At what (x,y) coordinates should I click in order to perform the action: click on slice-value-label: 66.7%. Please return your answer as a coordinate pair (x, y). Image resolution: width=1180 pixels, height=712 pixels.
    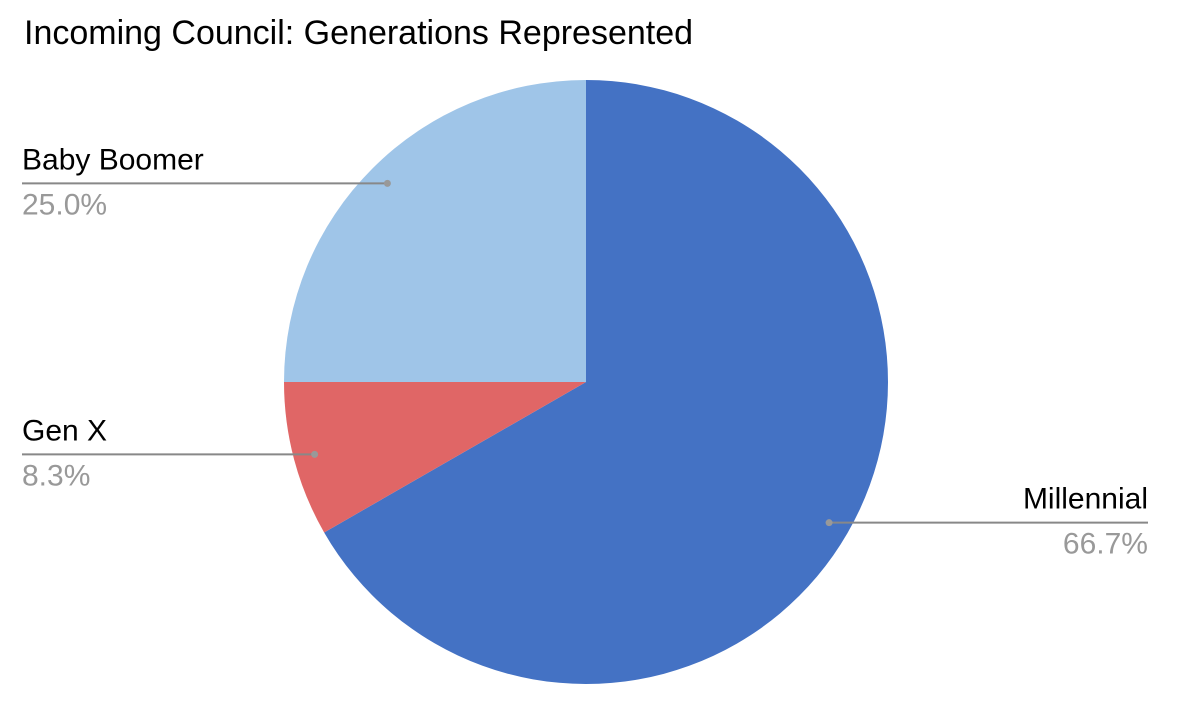
    Looking at the image, I should click on (1105, 544).